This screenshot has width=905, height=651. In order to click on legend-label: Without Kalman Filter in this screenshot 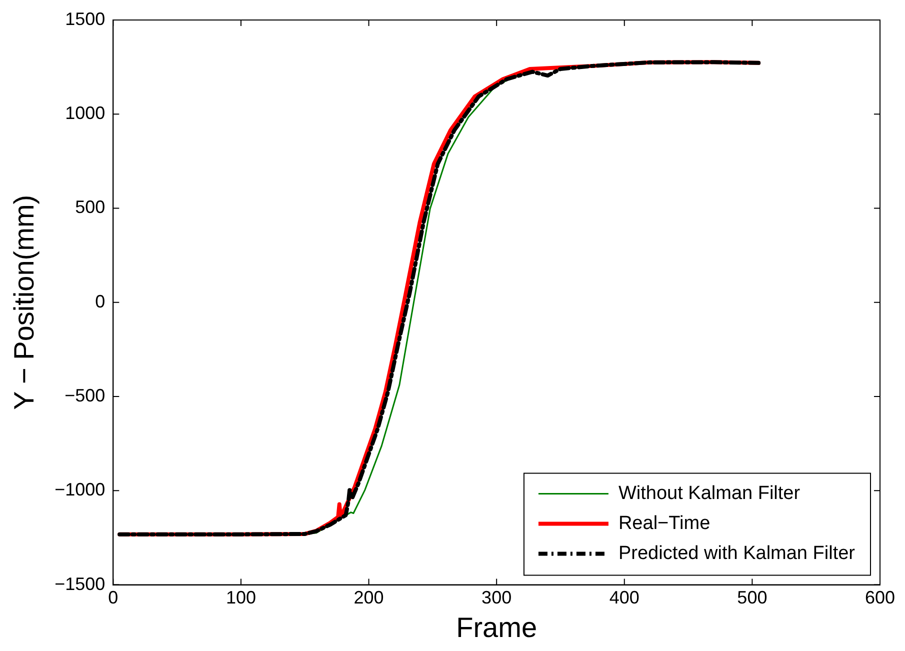, I will do `click(709, 493)`.